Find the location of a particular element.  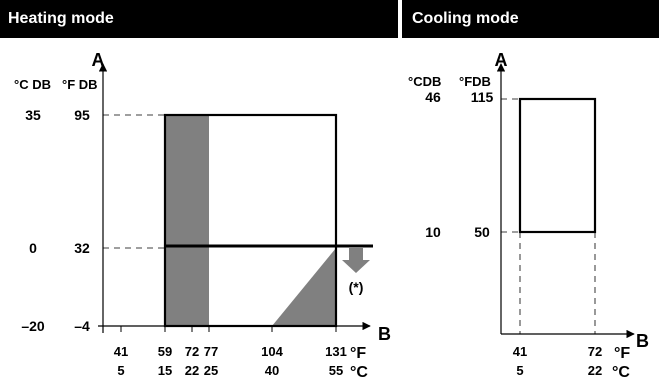

cooling-unit-c: °C is located at coordinates (621, 372).